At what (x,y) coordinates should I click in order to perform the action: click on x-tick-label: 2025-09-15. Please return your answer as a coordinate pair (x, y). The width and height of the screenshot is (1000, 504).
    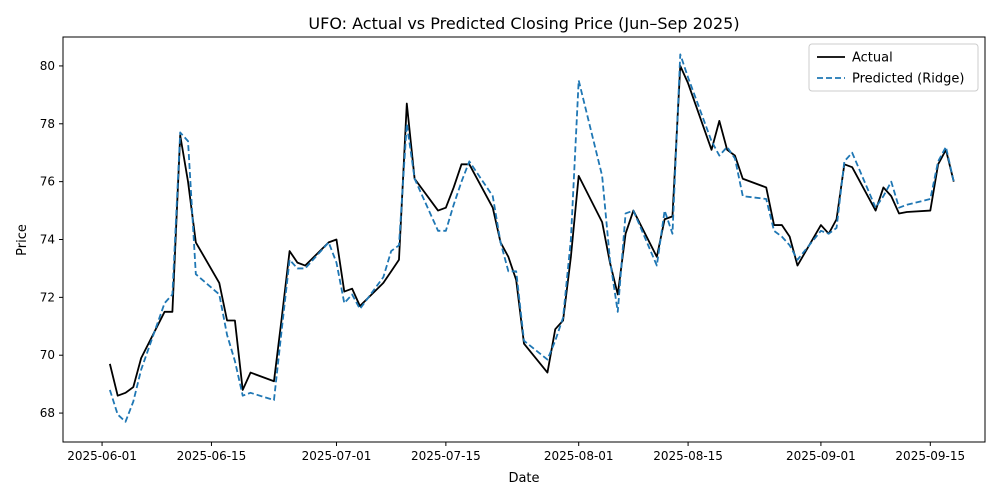
    Looking at the image, I should click on (930, 456).